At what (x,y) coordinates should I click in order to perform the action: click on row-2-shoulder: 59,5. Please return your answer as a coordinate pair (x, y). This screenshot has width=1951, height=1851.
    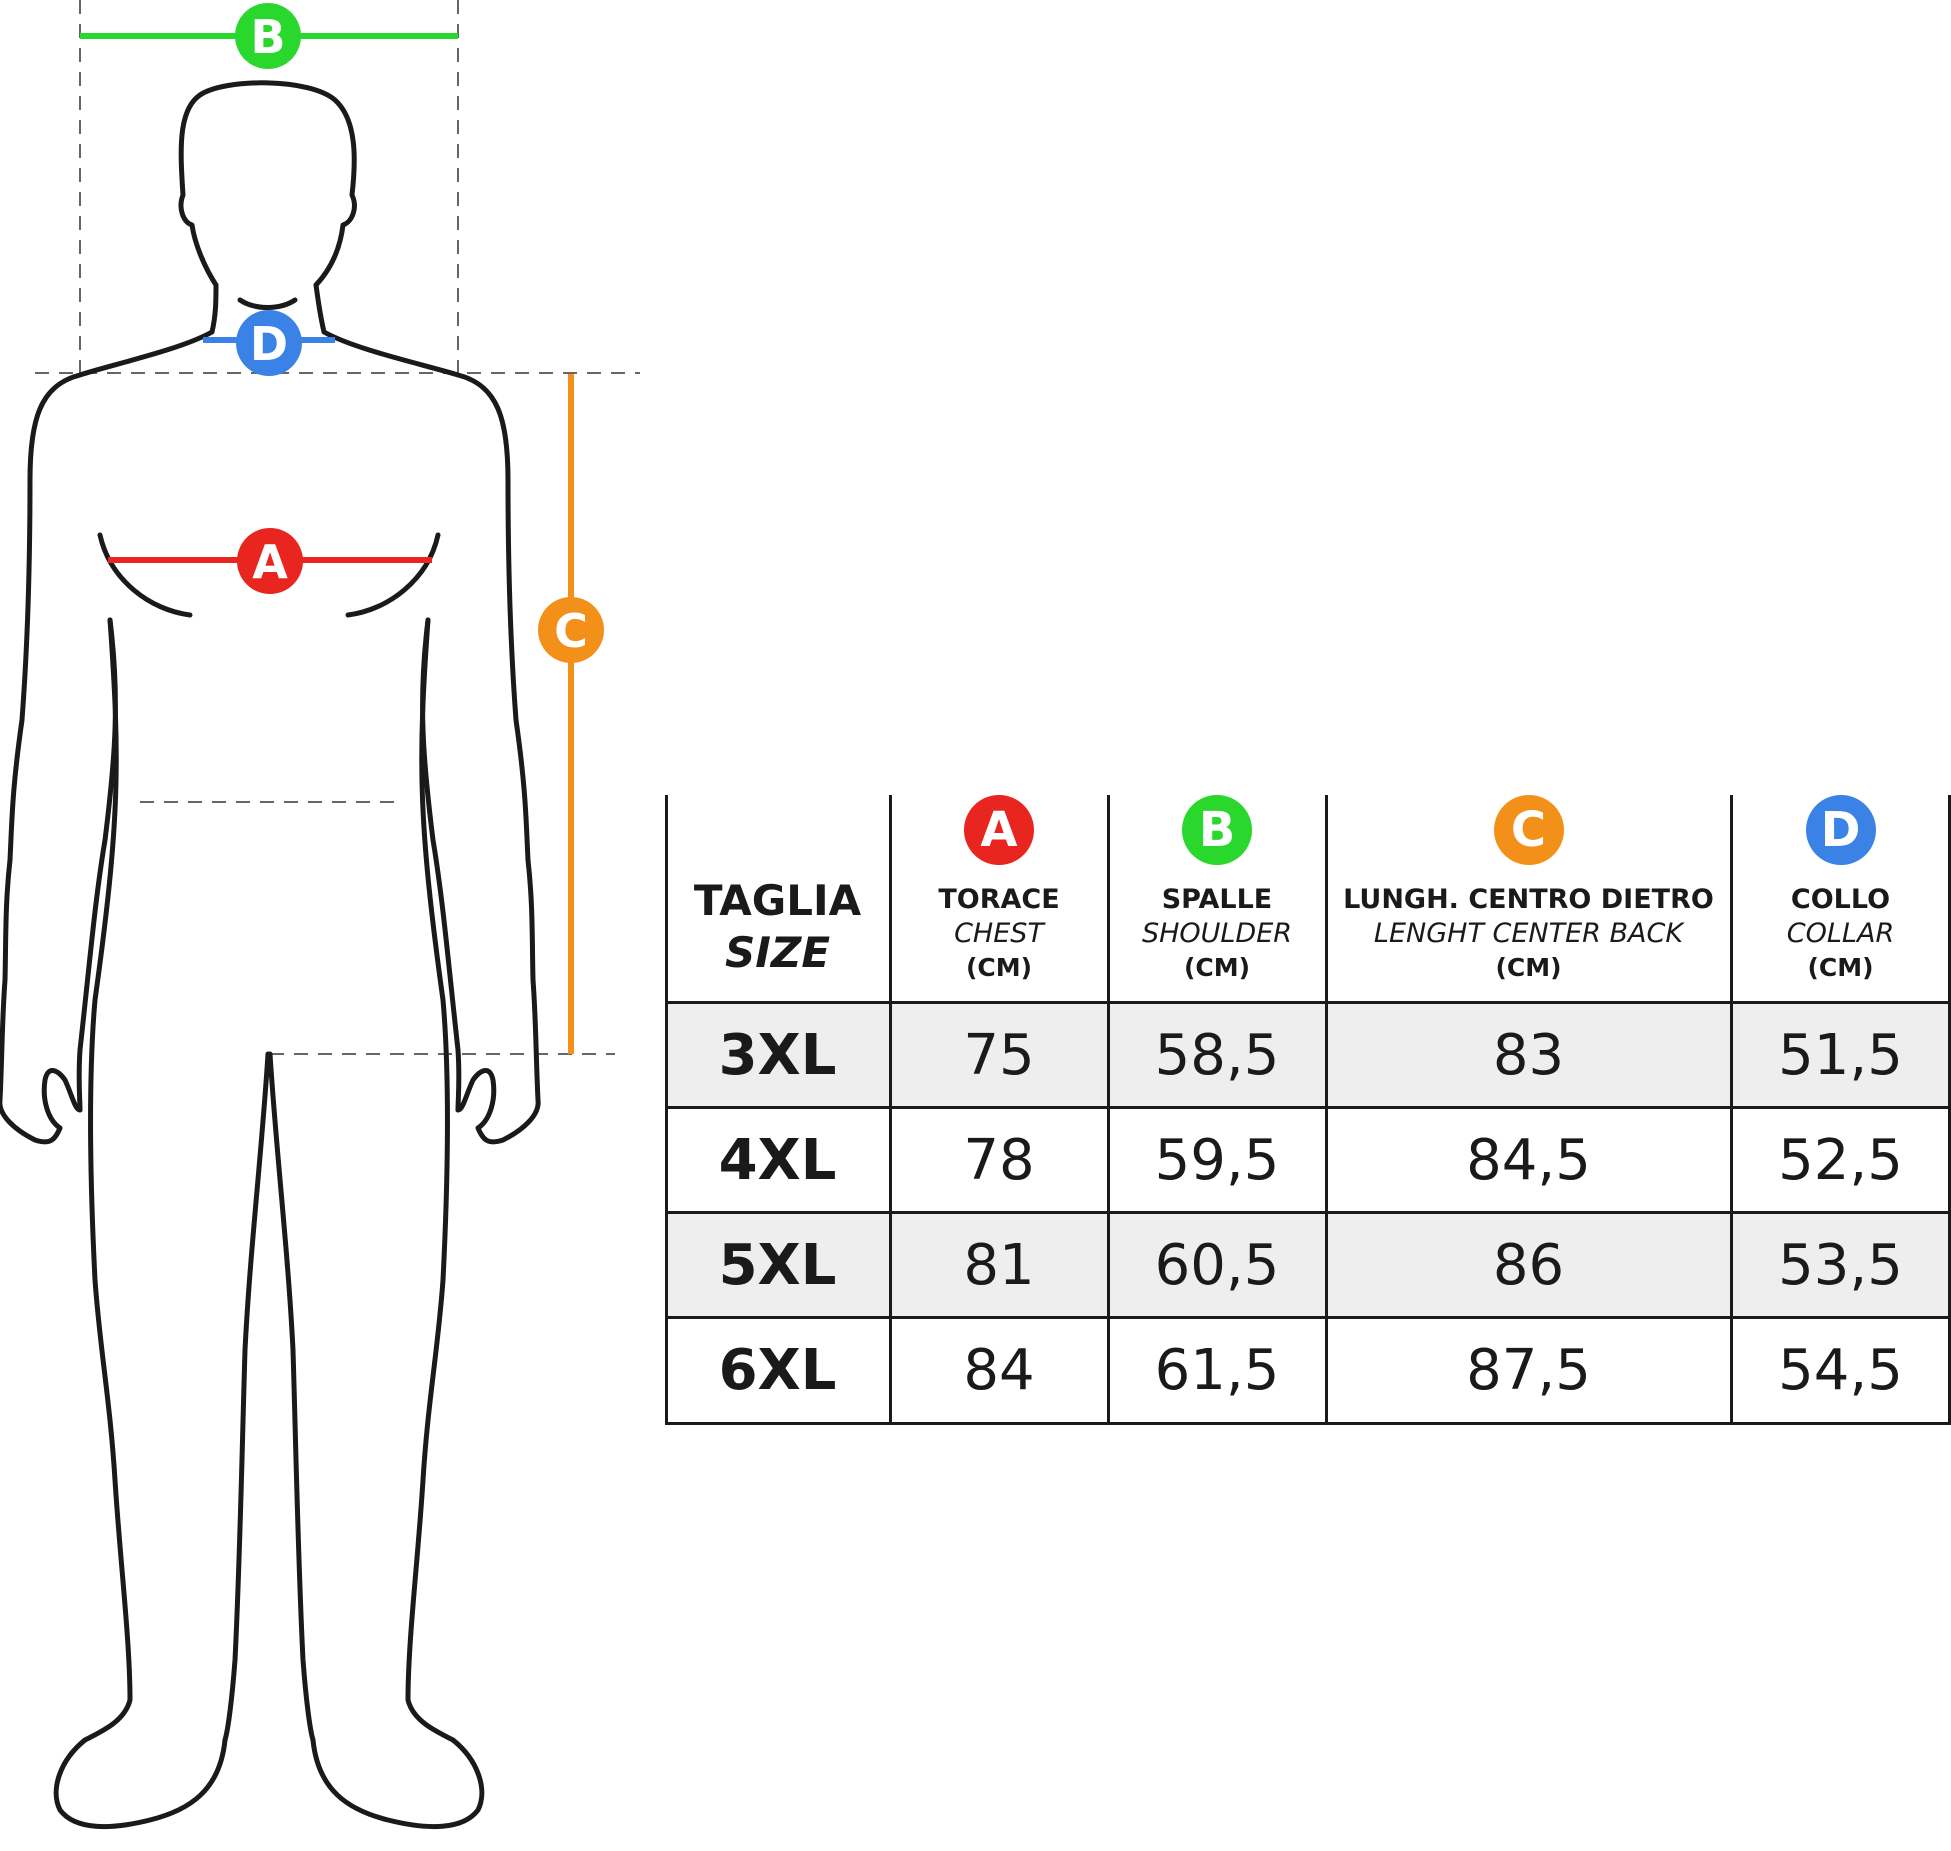
    Looking at the image, I should click on (1217, 1160).